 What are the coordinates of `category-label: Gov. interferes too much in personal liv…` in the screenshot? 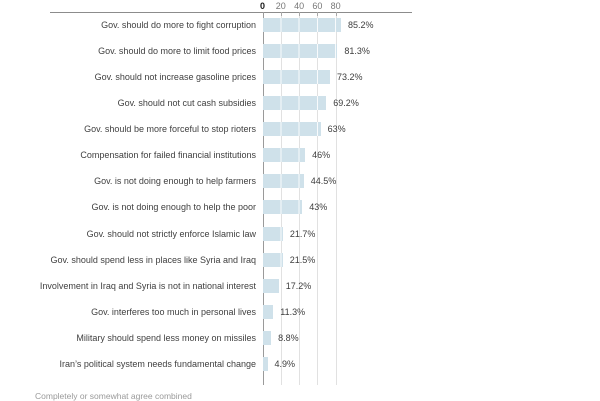 It's located at (173, 311).